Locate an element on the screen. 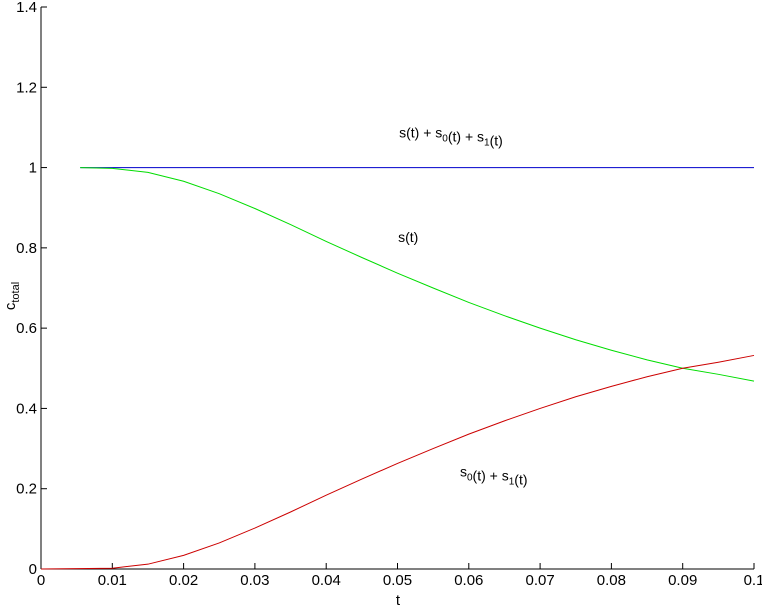 Image resolution: width=762 pixels, height=608 pixels. y-tick-label: 1.4 is located at coordinates (26, 8).